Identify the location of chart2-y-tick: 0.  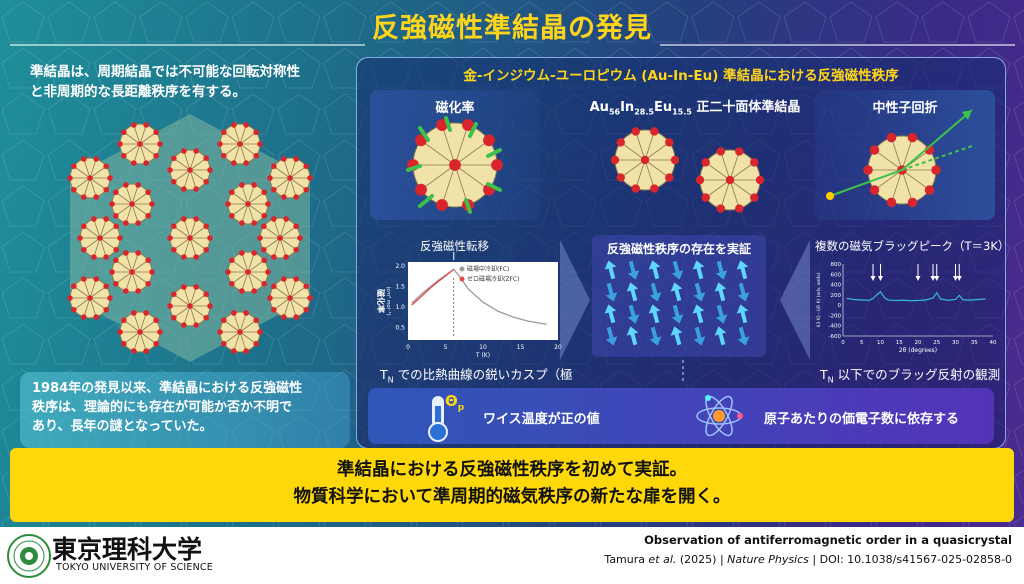
(840, 306).